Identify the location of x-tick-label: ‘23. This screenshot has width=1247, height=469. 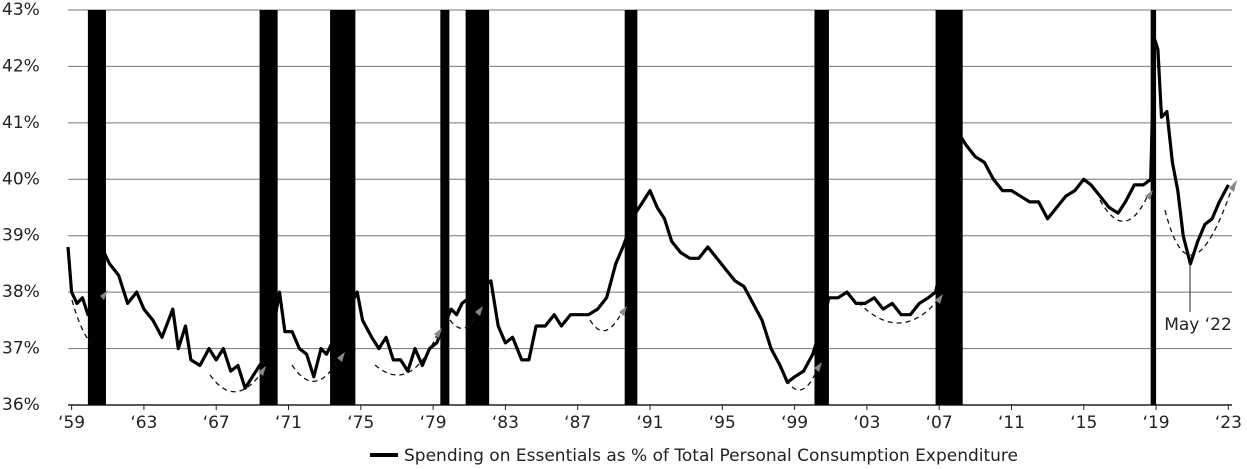
(1228, 423).